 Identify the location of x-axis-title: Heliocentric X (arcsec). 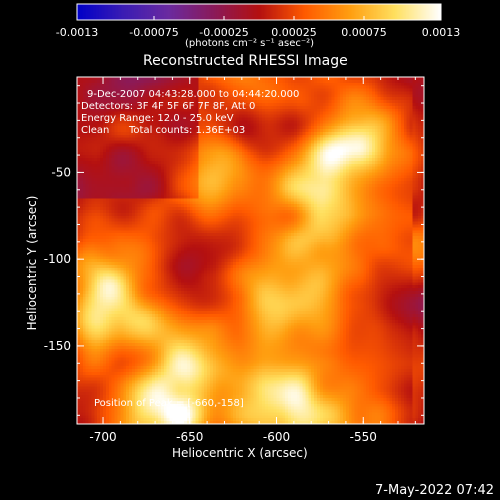
(240, 453).